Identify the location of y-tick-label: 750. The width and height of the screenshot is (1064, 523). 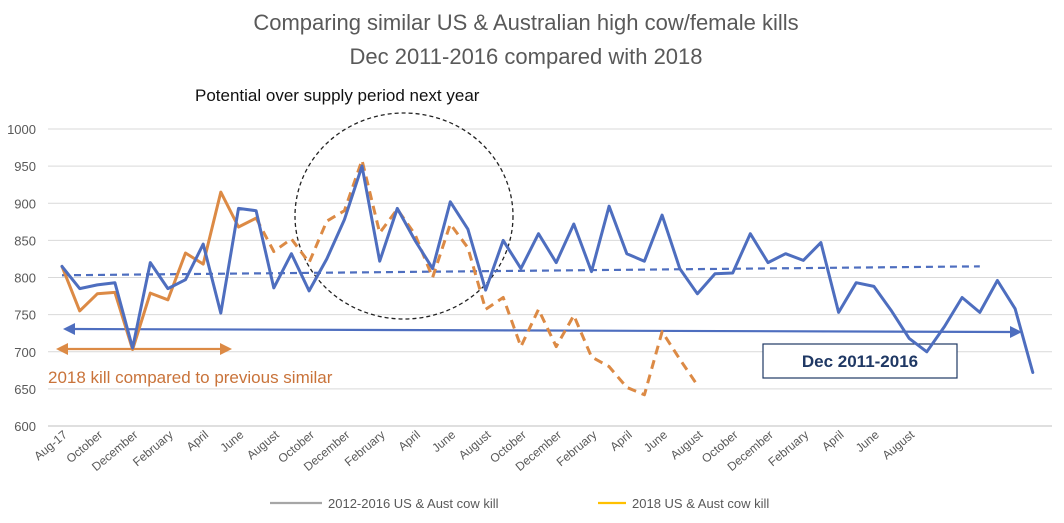
(25, 315).